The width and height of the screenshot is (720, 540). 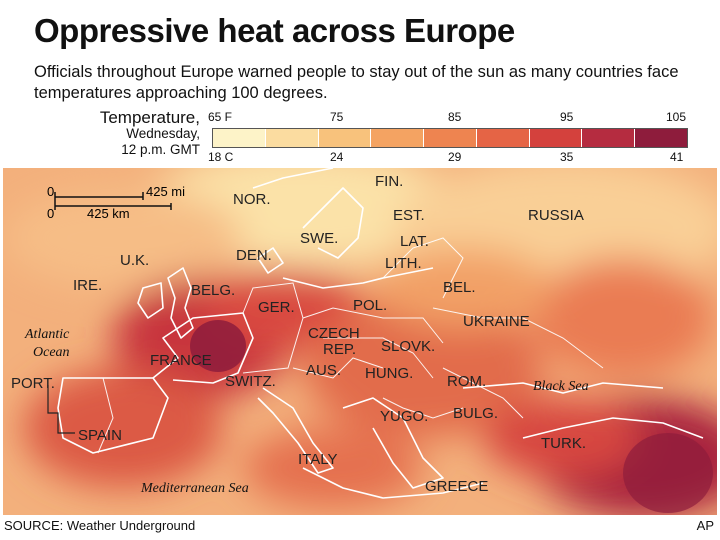 I want to click on fahrenheit-tick: 105, so click(x=676, y=117).